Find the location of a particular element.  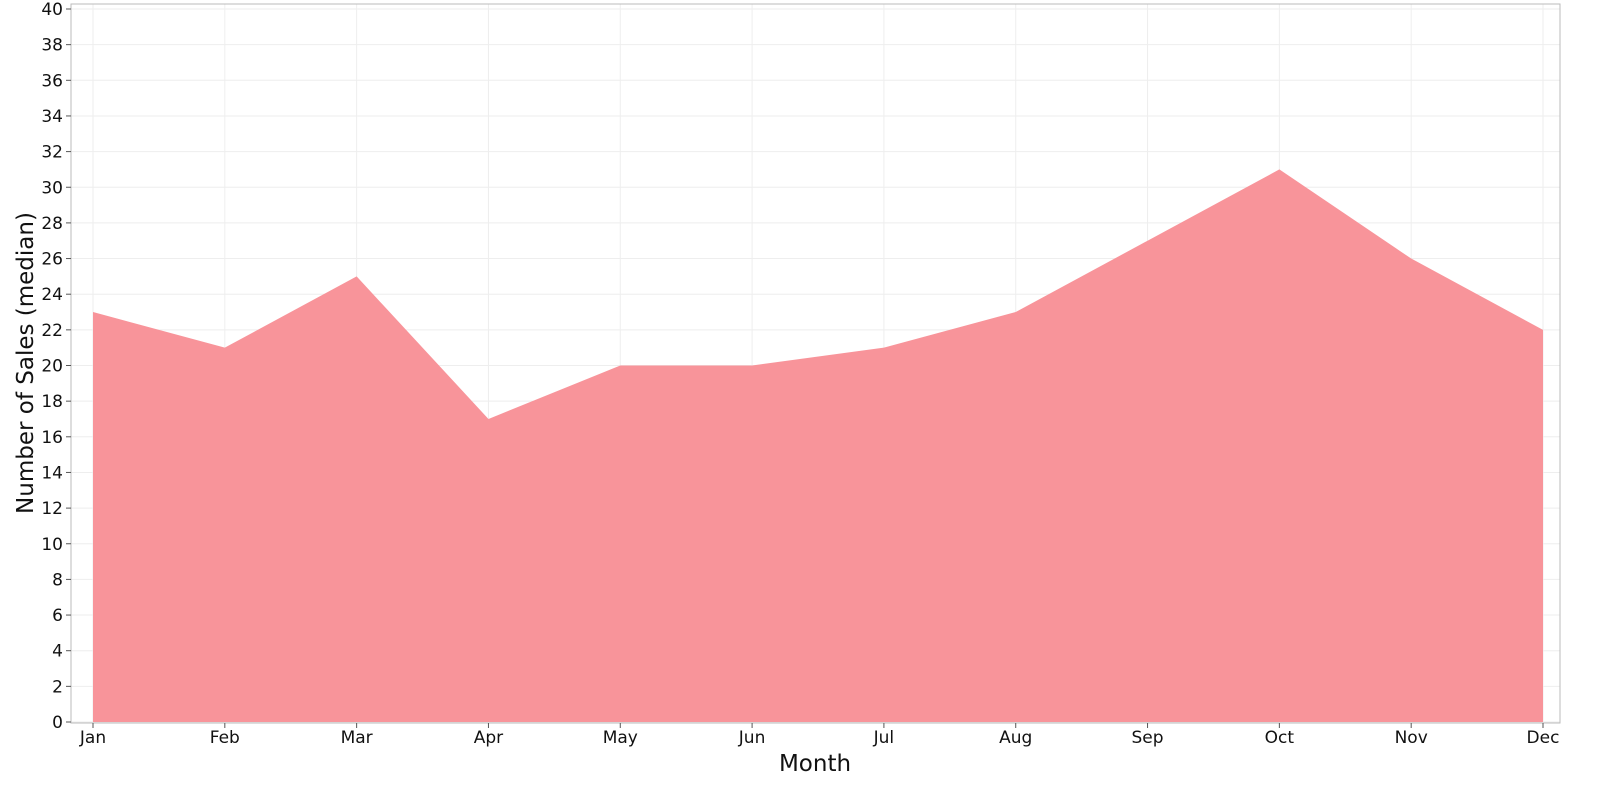

y-tick-label: 16 is located at coordinates (52, 438).